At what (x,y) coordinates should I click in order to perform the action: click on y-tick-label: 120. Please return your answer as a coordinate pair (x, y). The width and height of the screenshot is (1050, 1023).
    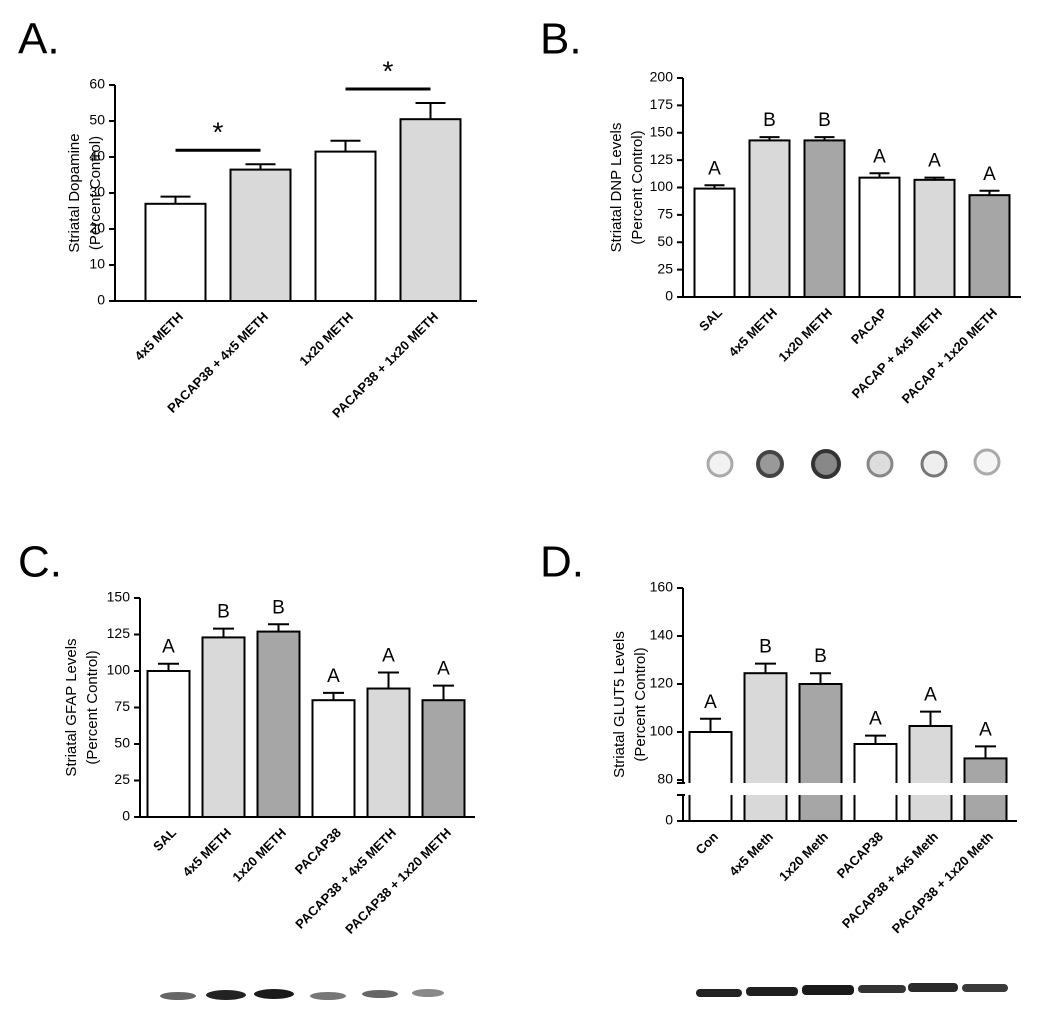
    Looking at the image, I should click on (662, 683).